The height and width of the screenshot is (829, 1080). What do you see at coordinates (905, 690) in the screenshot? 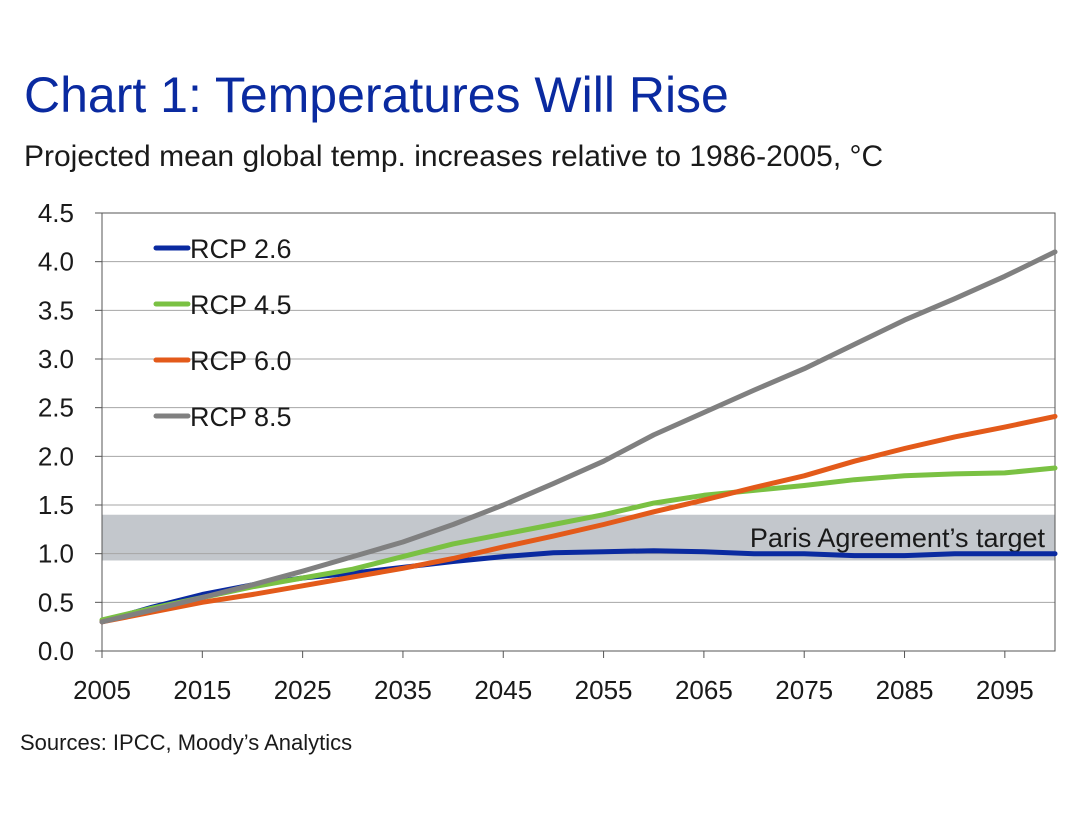
I see `x-tick-label: 2085` at bounding box center [905, 690].